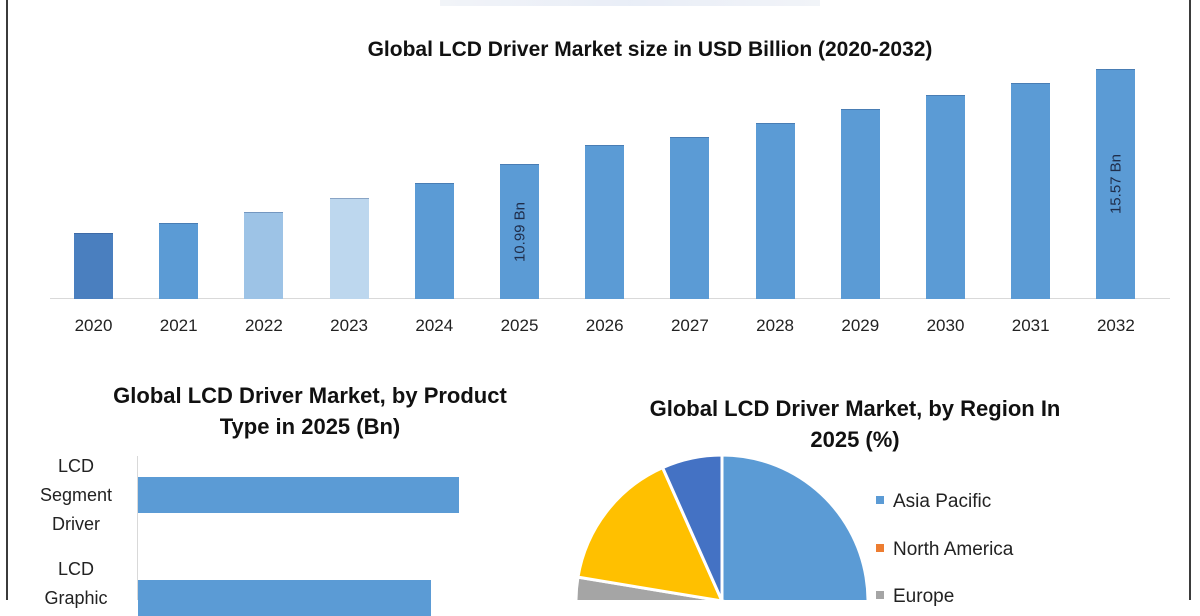 Image resolution: width=1200 pixels, height=616 pixels. I want to click on product-chart-title-line2: Type in 2025 (Bn), so click(310, 426).